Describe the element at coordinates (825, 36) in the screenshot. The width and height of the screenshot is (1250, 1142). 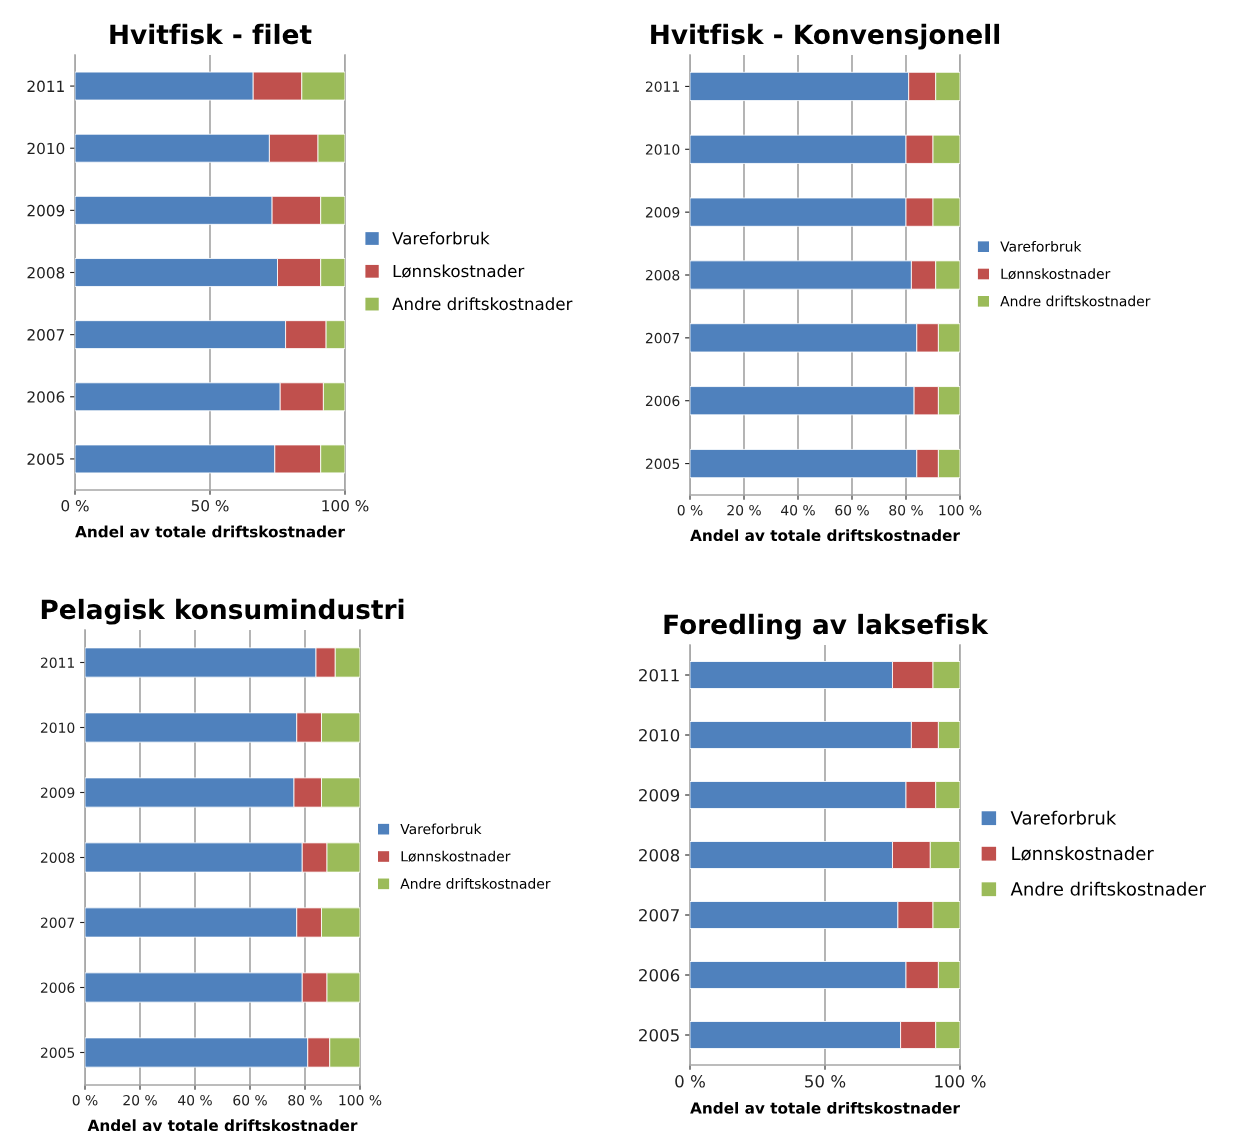
I see `chart-title: Hvitfisk - Konvensjonell` at that location.